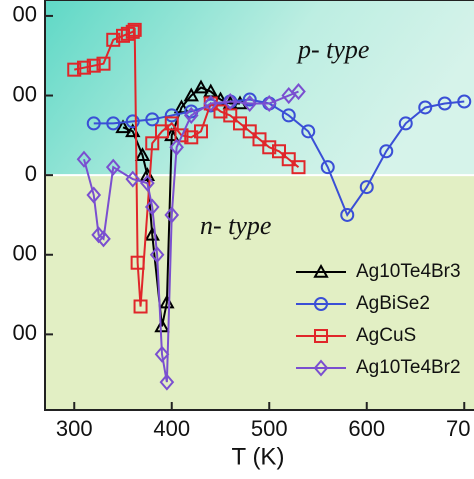  What do you see at coordinates (321, 368) in the screenshot?
I see `legend-marker` at bounding box center [321, 368].